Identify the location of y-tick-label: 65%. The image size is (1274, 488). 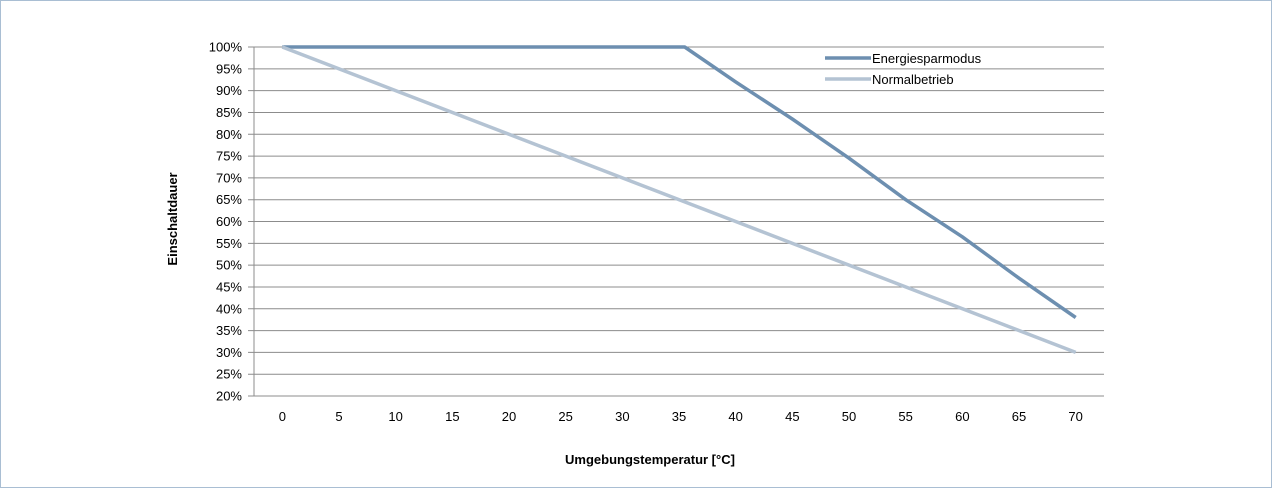
(229, 199).